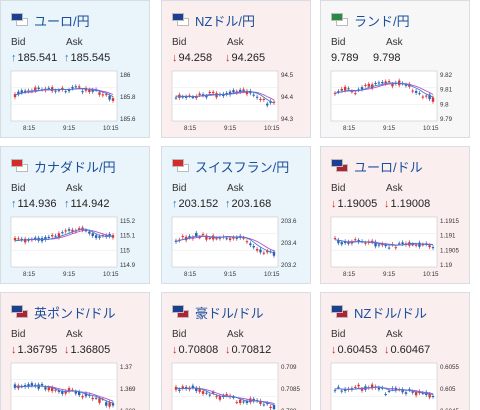 The image size is (480, 410). I want to click on card-header: 英ポンド/ドル, so click(63, 312).